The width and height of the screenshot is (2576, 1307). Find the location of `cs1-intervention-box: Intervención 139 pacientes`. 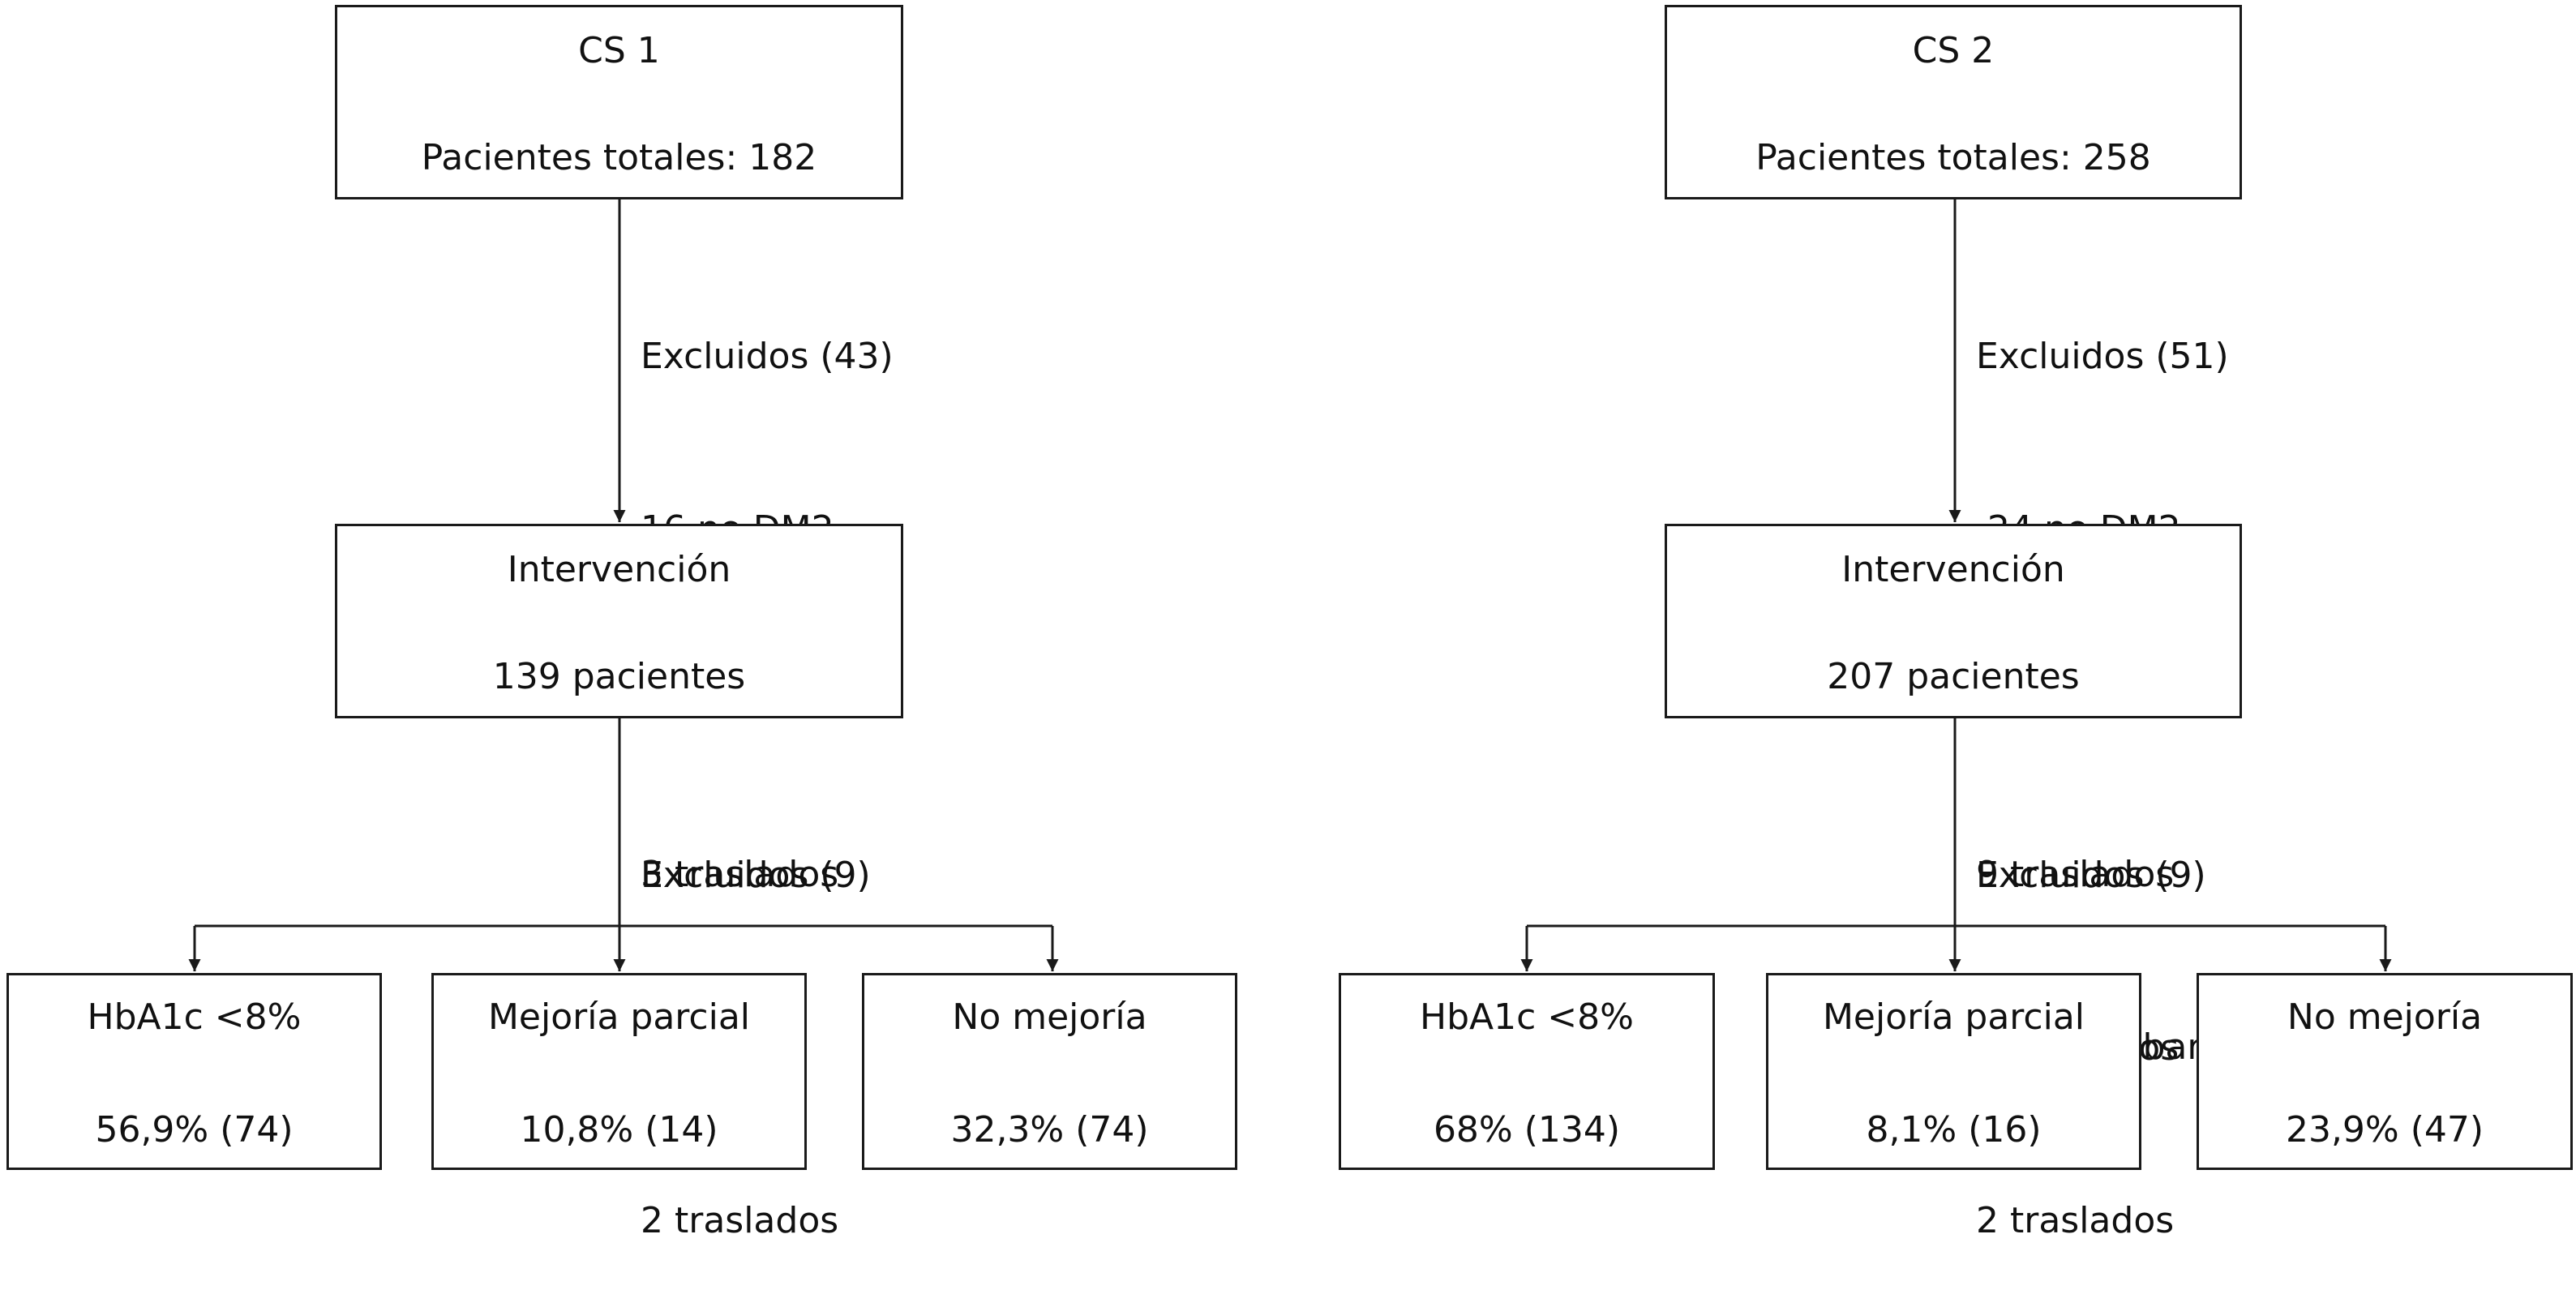

cs1-intervention-box: Intervención 139 pacientes is located at coordinates (619, 621).